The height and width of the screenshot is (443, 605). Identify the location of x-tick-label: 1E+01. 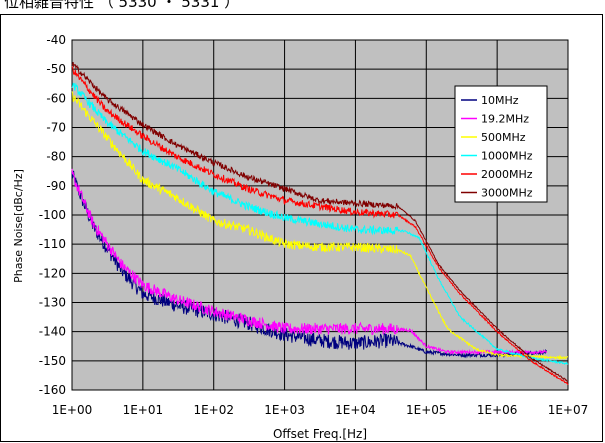
(143, 410).